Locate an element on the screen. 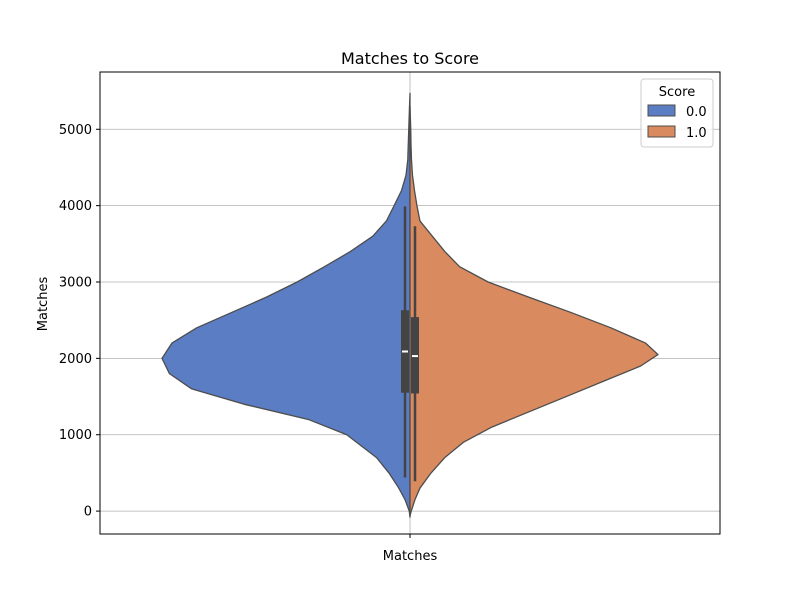  x-axis-ticks: Matches is located at coordinates (410, 549).